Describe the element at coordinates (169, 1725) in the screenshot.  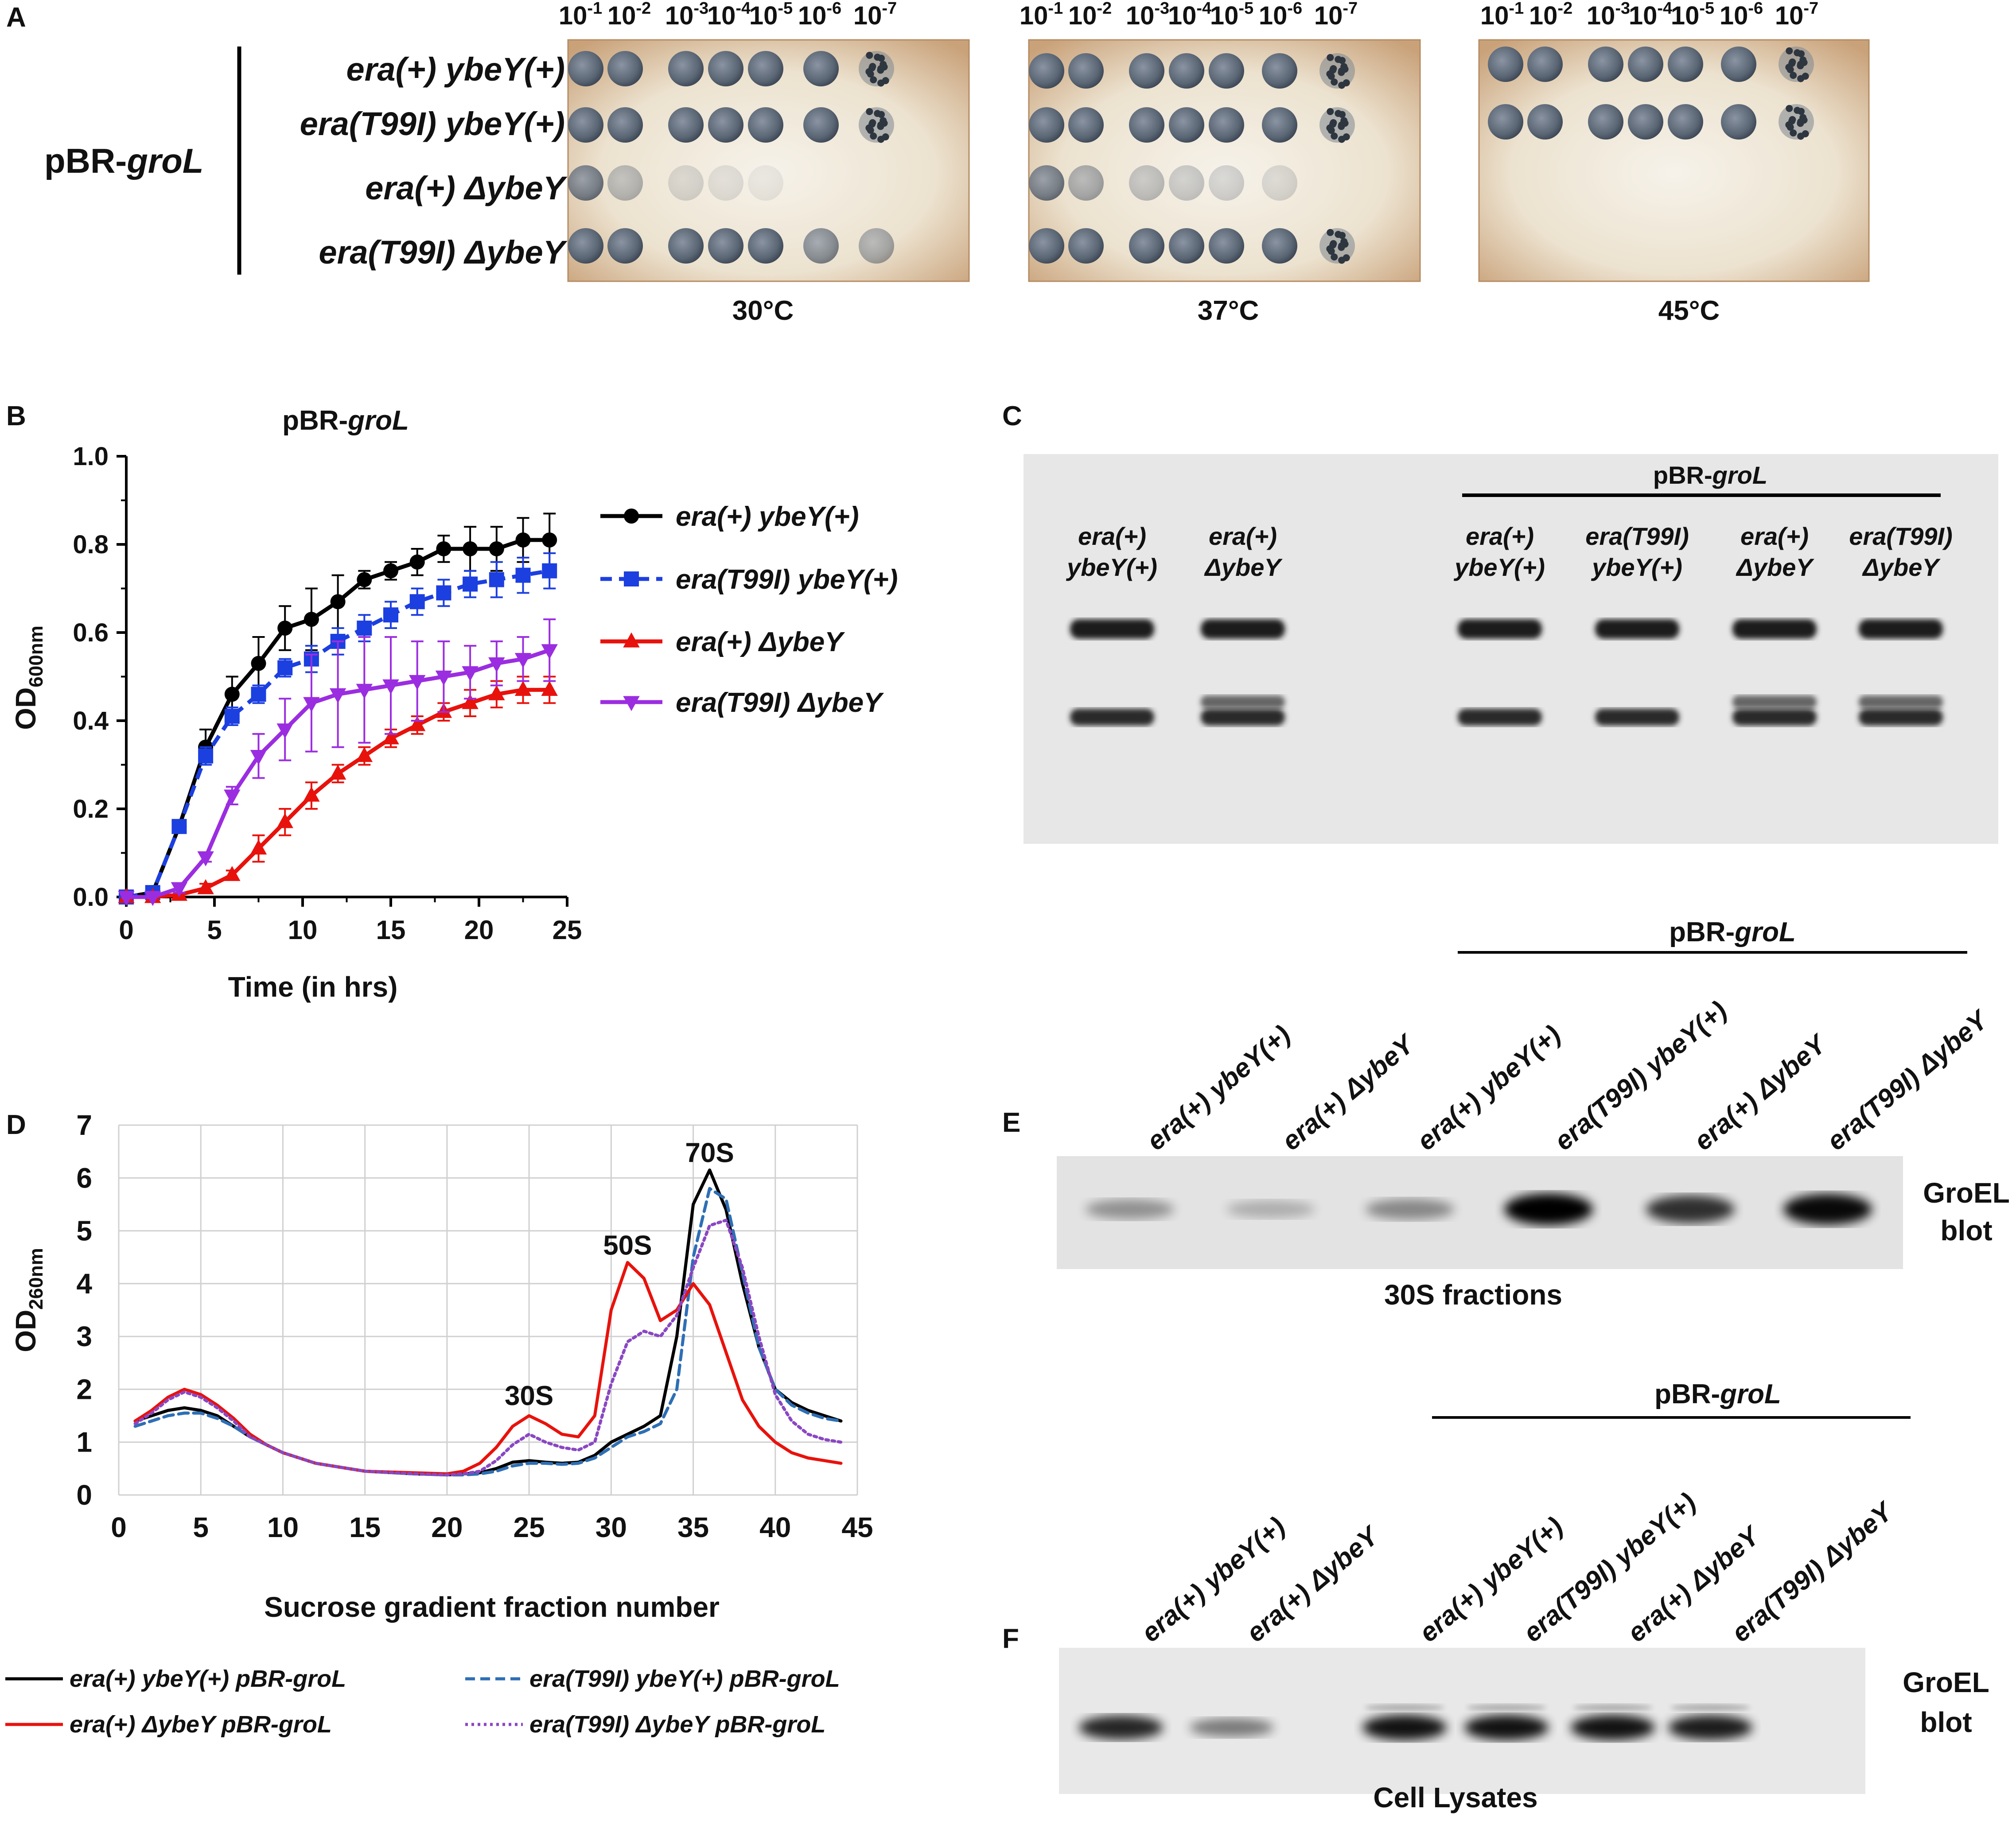
I see `legend-entry: era(+) ΔybeY pBR-groL` at that location.